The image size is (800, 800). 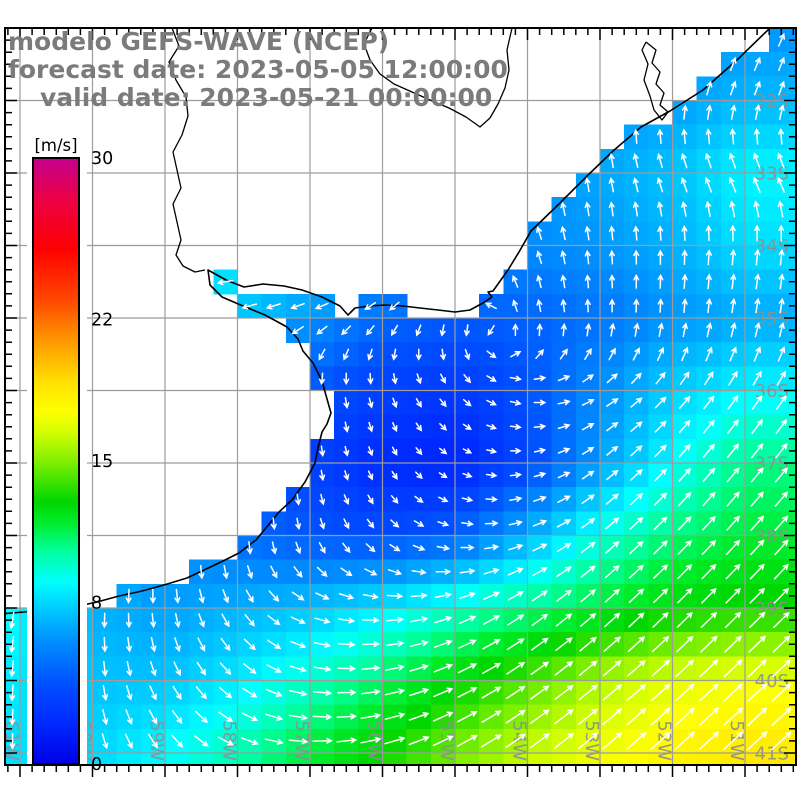 I want to click on svg-text: 51W, so click(x=736, y=740).